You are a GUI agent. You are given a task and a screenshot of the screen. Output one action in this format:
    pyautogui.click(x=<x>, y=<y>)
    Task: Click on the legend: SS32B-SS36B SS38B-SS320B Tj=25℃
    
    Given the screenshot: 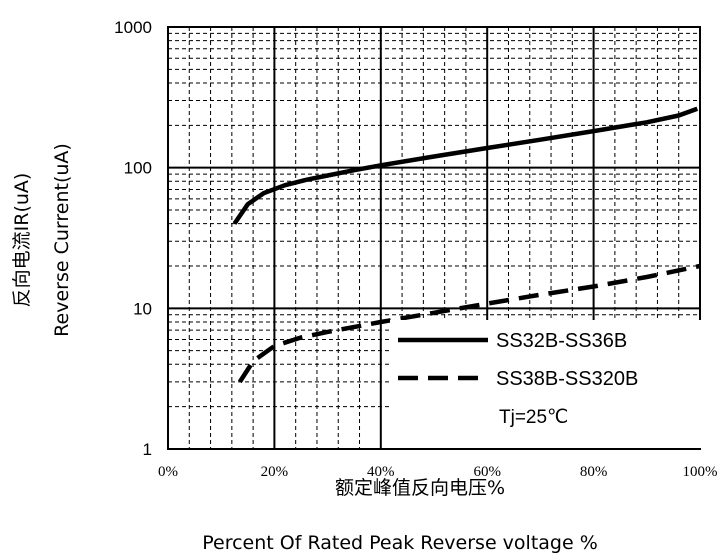 What is the action you would take?
    pyautogui.click(x=547, y=384)
    